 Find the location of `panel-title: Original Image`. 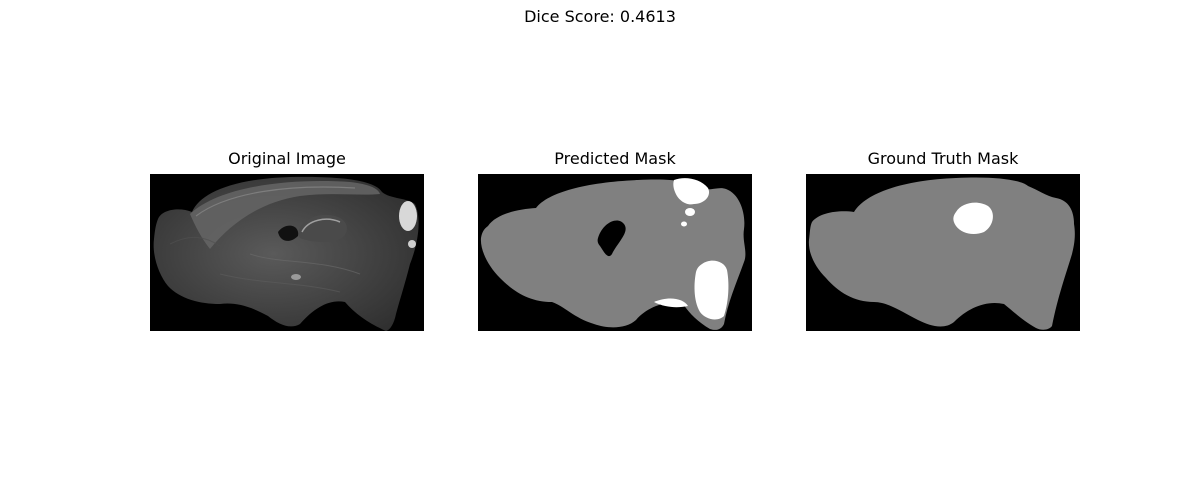

panel-title: Original Image is located at coordinates (287, 159).